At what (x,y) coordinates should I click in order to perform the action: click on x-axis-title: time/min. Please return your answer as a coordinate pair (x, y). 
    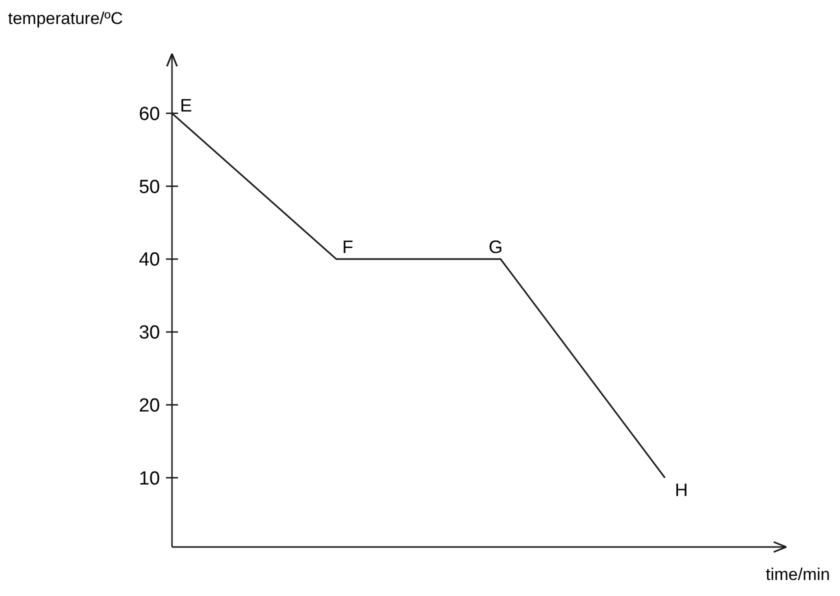
    Looking at the image, I should click on (798, 574).